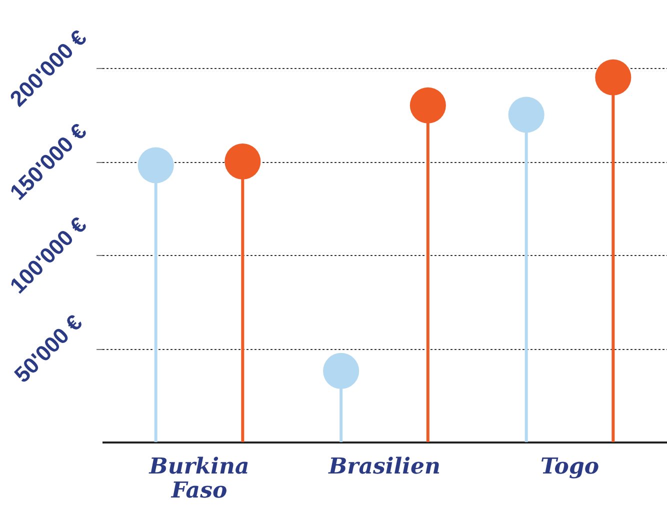 The width and height of the screenshot is (667, 506). What do you see at coordinates (199, 479) in the screenshot?
I see `x-tick-label: Burkina Faso` at bounding box center [199, 479].